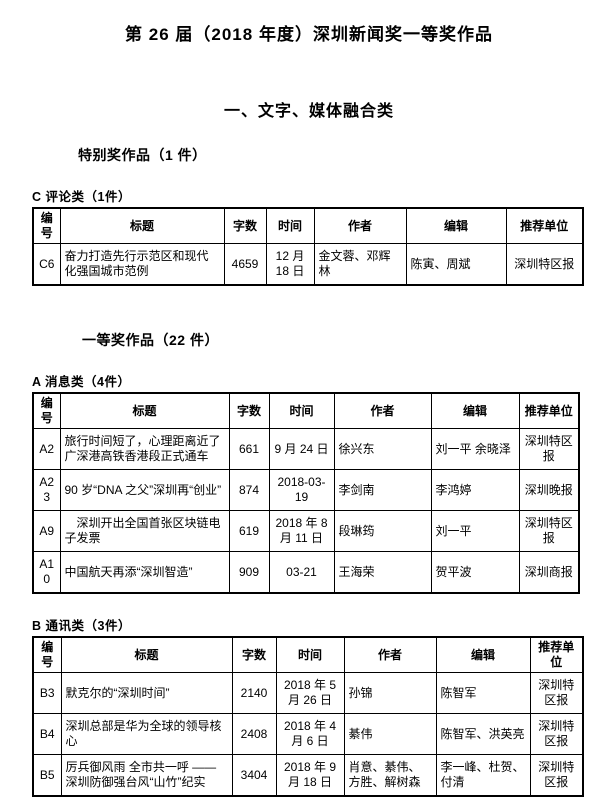  What do you see at coordinates (308, 111) in the screenshot?
I see `category-heading: 一、文字、媒体融合类` at bounding box center [308, 111].